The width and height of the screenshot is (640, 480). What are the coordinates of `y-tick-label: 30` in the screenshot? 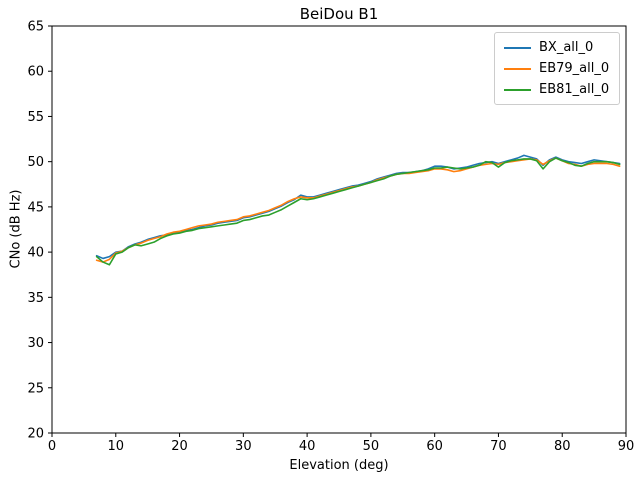 It's located at (35, 343).